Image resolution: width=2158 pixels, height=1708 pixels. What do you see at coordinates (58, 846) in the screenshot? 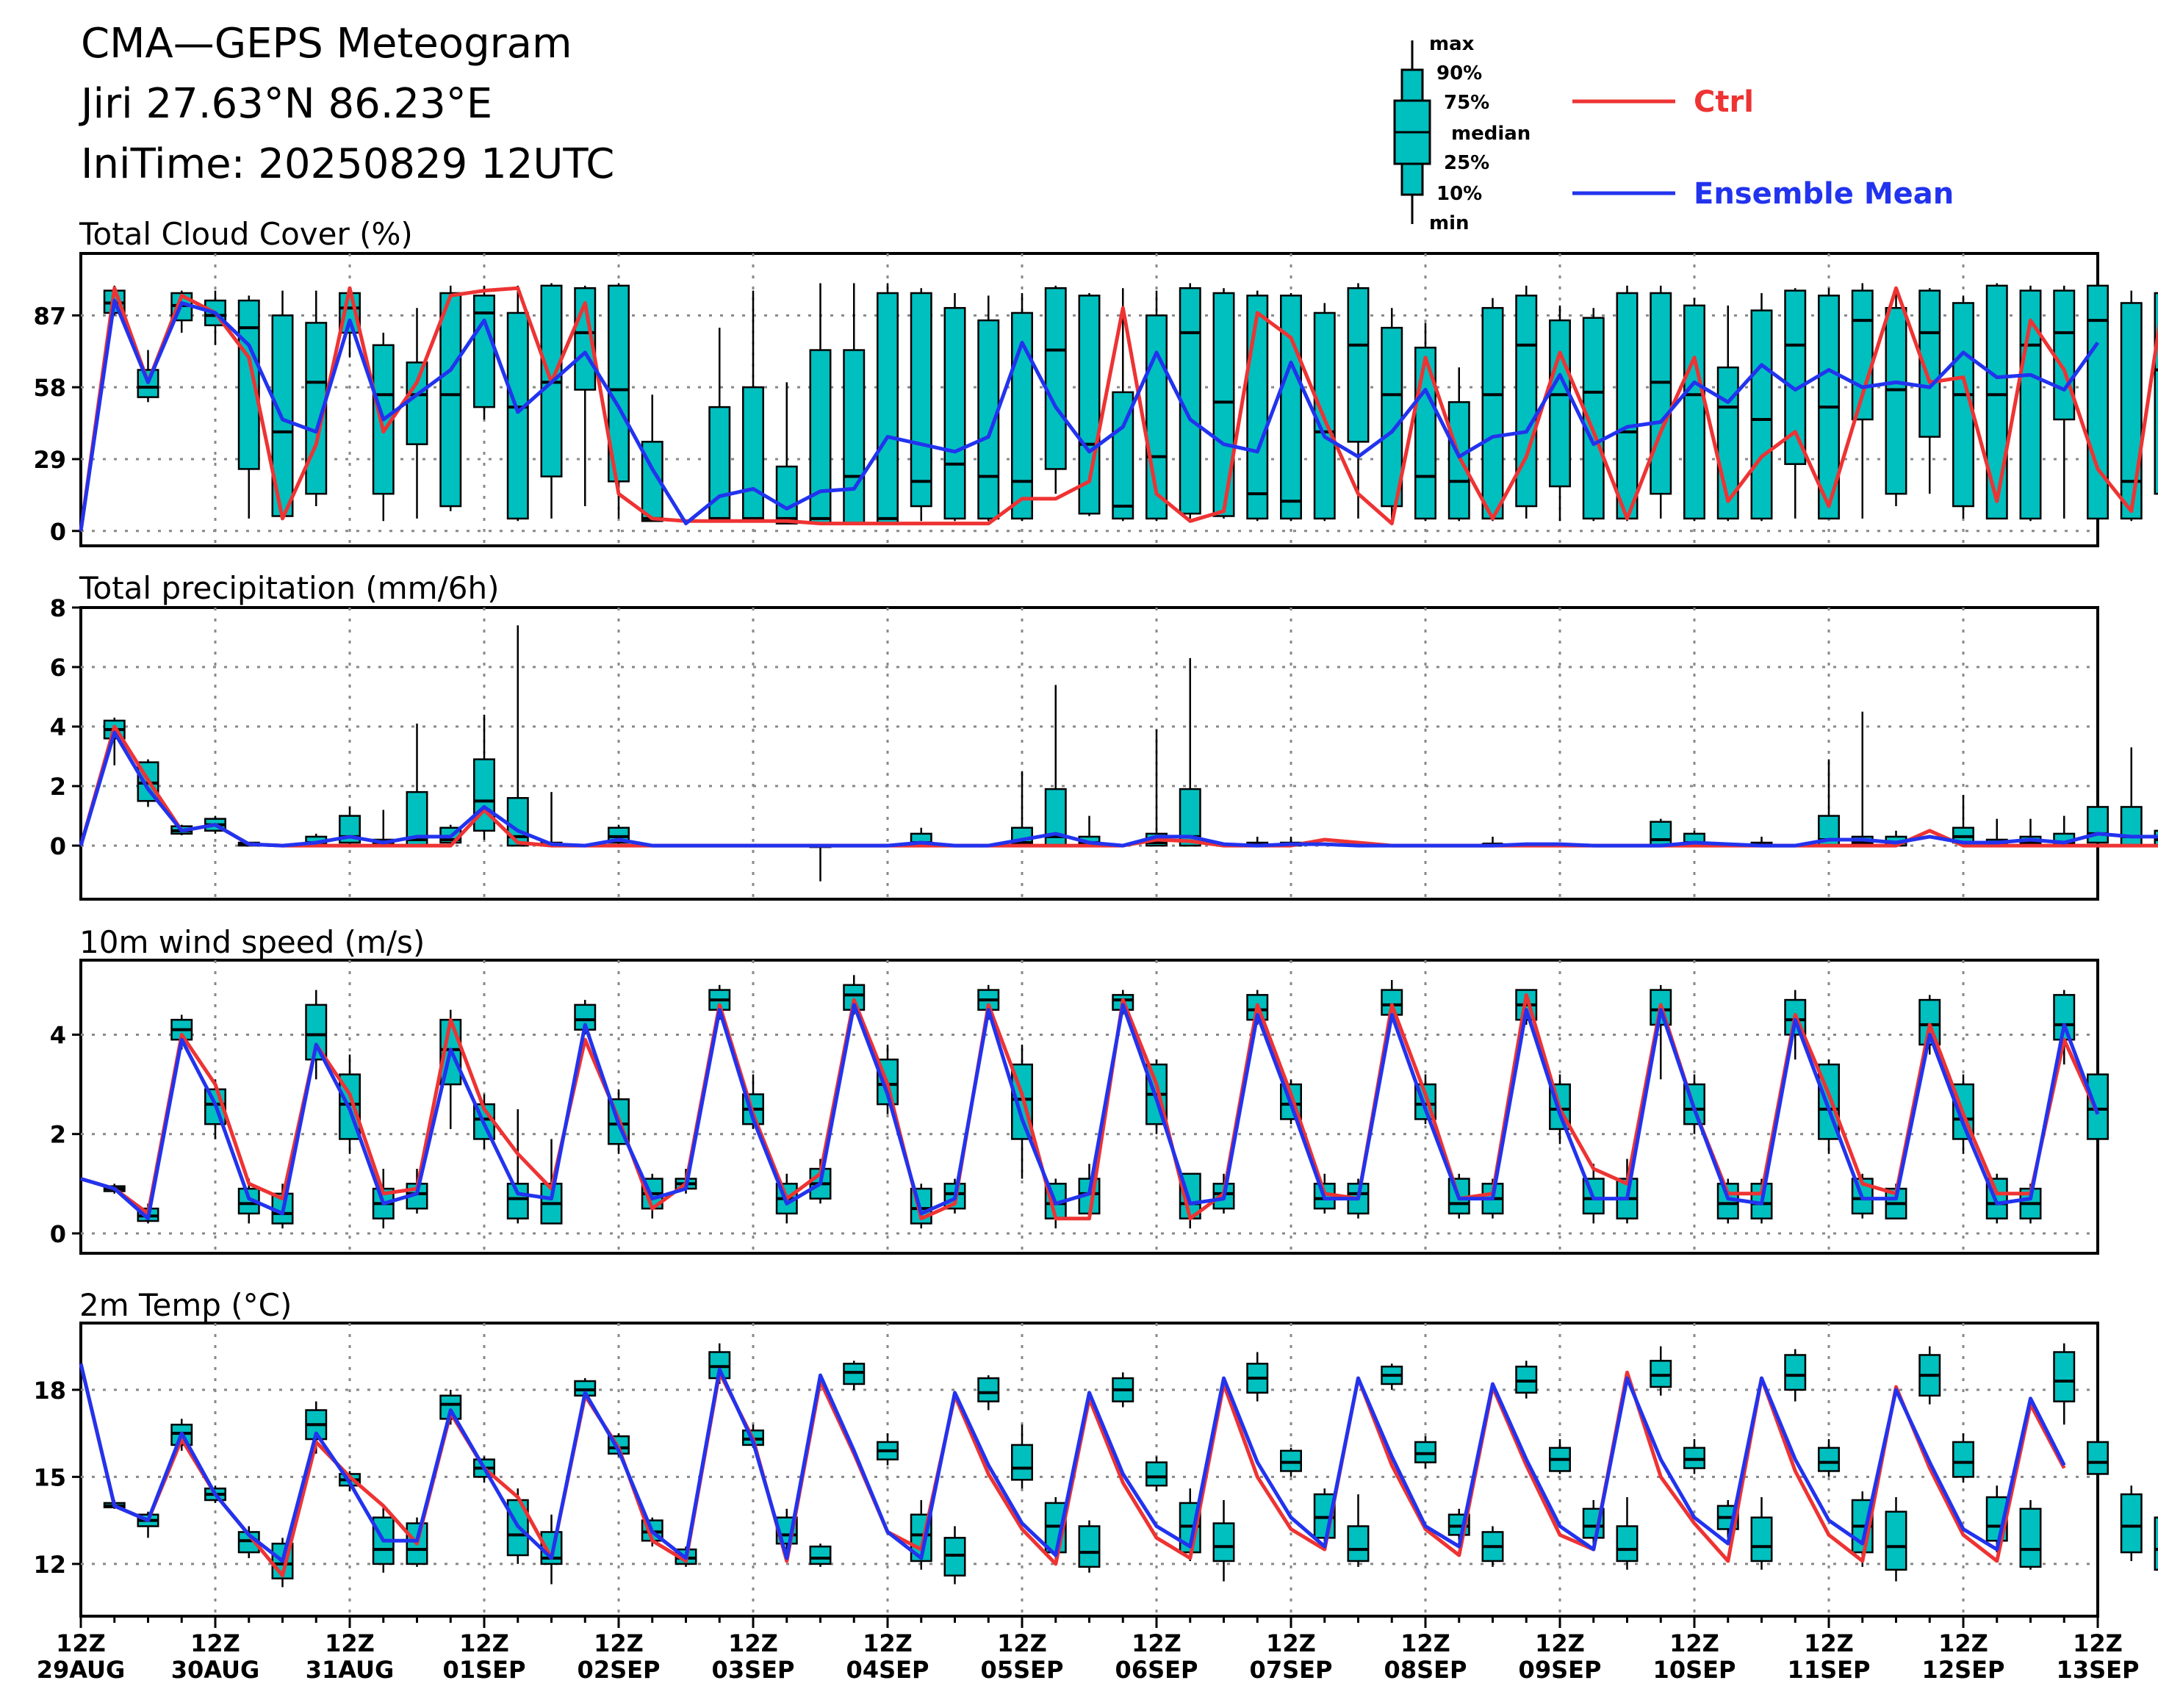
I see `precip-ytick-label: 0` at bounding box center [58, 846].